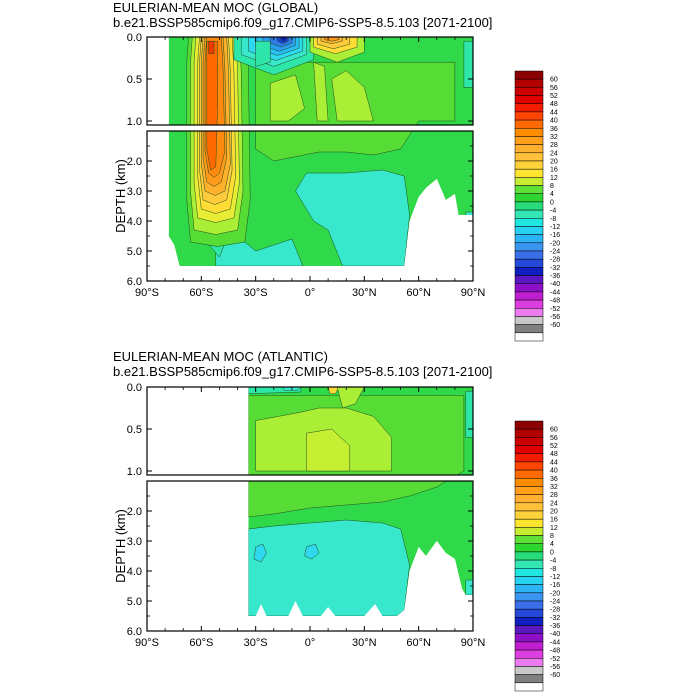  What do you see at coordinates (554, 129) in the screenshot?
I see `colorbar-label: 36` at bounding box center [554, 129].